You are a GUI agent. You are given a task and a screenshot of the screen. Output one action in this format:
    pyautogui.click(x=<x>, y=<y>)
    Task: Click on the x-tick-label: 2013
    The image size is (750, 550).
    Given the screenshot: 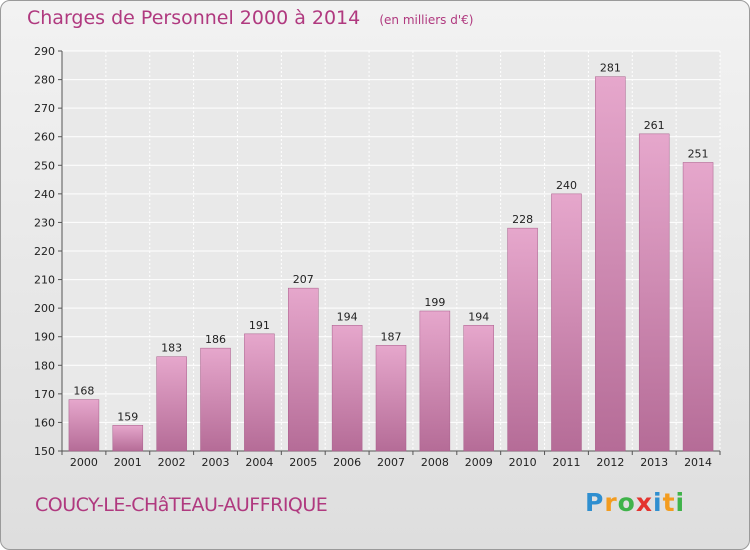 What is the action you would take?
    pyautogui.click(x=654, y=462)
    